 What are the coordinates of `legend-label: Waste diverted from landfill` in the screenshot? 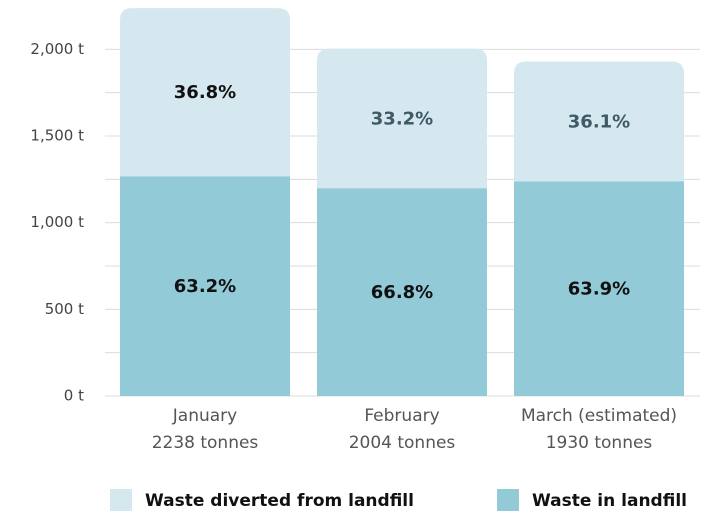 It's located at (279, 501).